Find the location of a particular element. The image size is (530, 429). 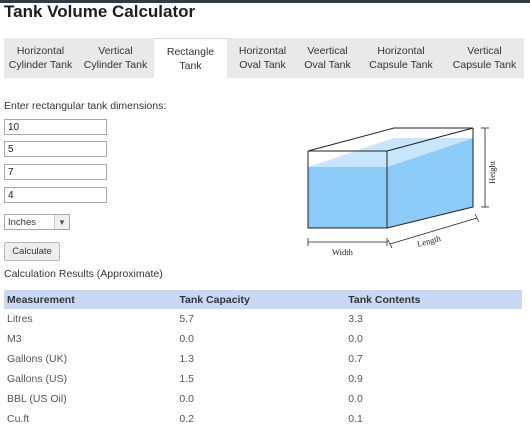

column-header-capacity: Tank Capacity is located at coordinates (261, 299).